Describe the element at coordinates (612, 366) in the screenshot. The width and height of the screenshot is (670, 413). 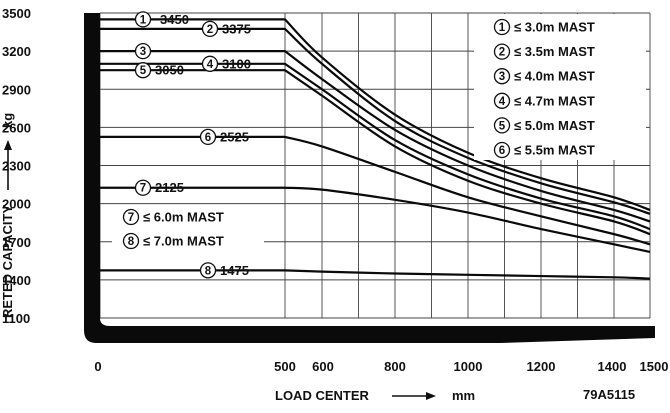
I see `x-tick-label: 1400` at that location.